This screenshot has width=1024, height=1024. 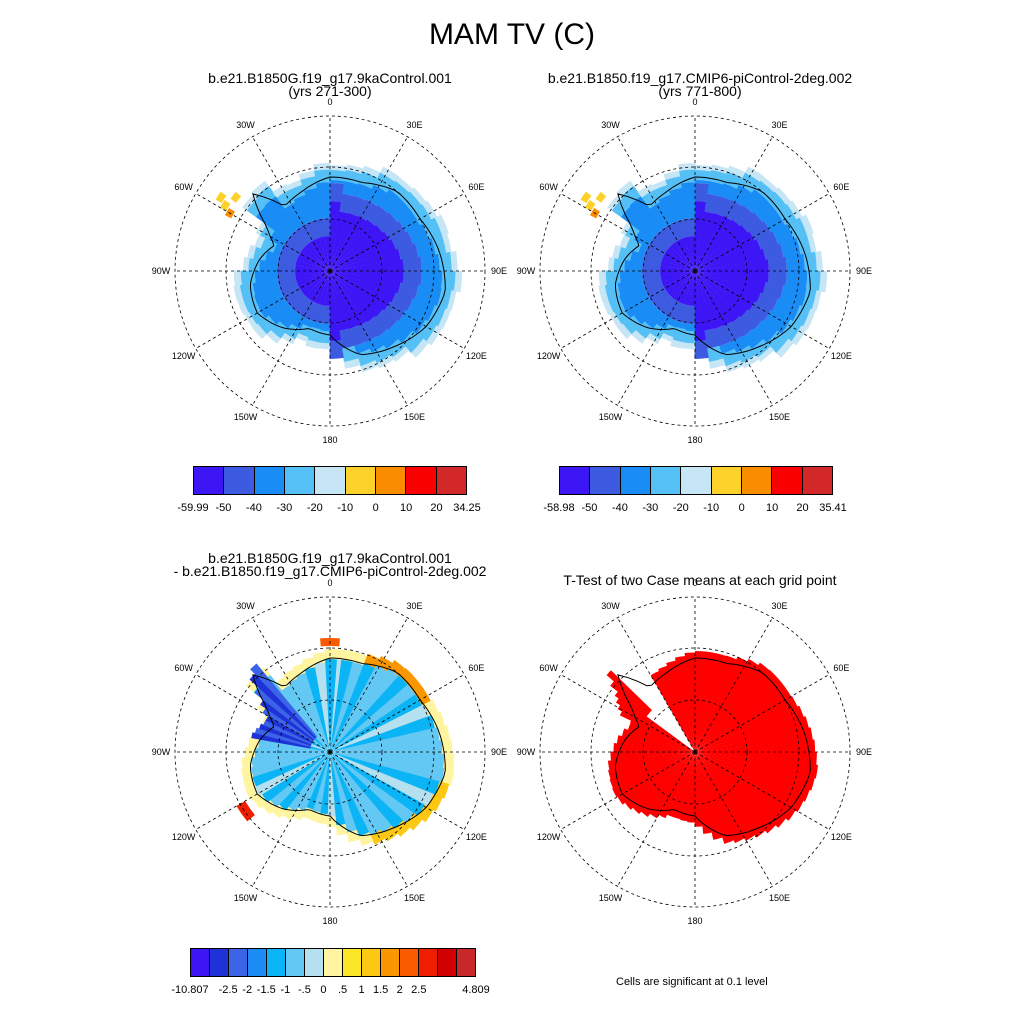 I want to click on panel-4-lon-label: 150W, so click(x=610, y=898).